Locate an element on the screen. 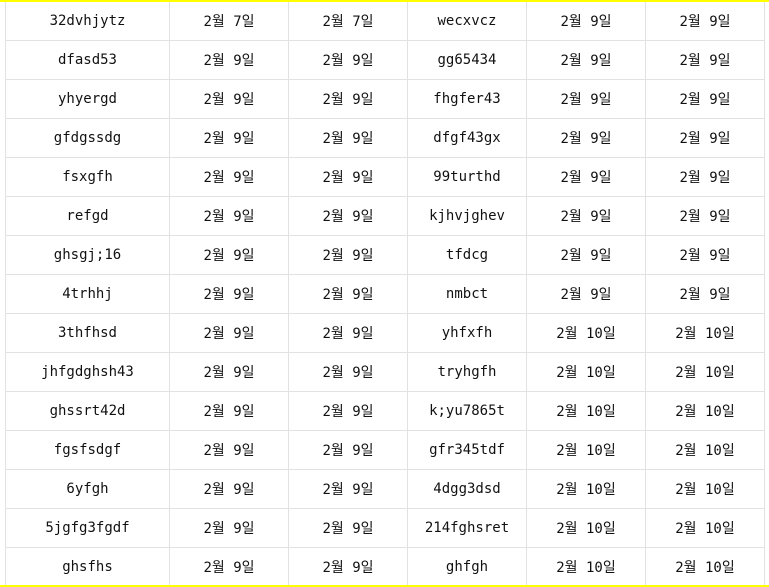  cell: fhgfer43 is located at coordinates (467, 99).